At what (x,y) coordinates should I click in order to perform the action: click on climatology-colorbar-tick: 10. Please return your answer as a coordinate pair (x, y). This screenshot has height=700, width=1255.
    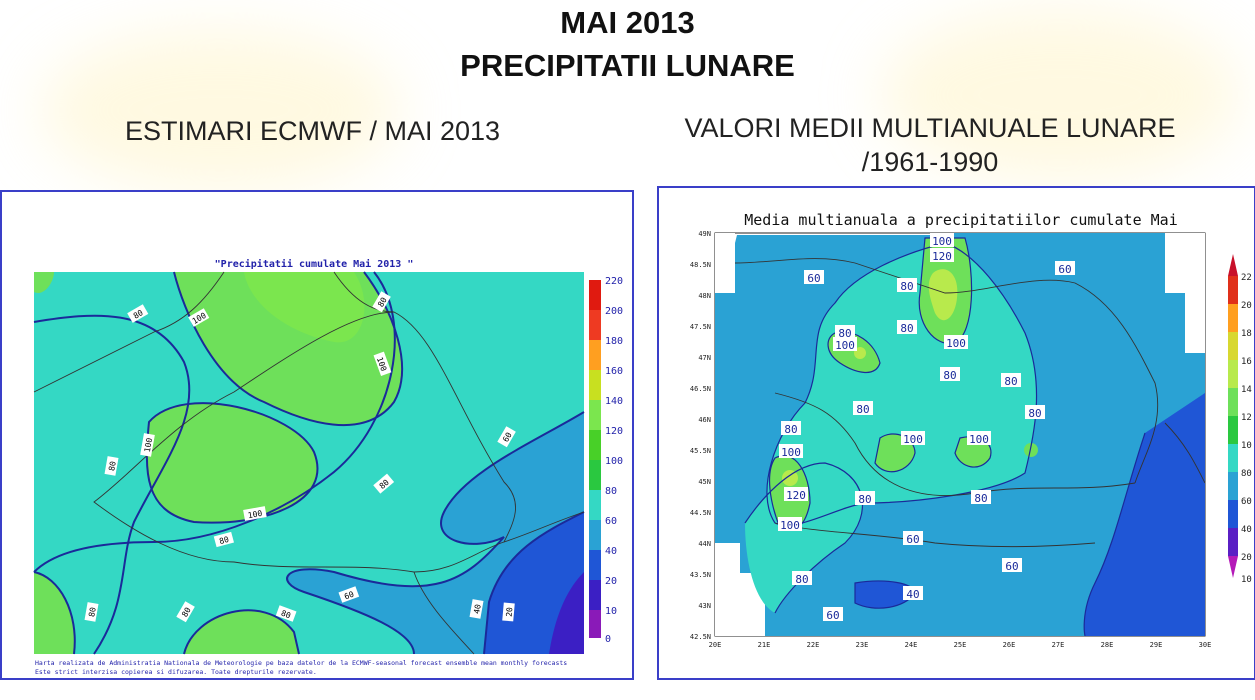
    Looking at the image, I should click on (1246, 446).